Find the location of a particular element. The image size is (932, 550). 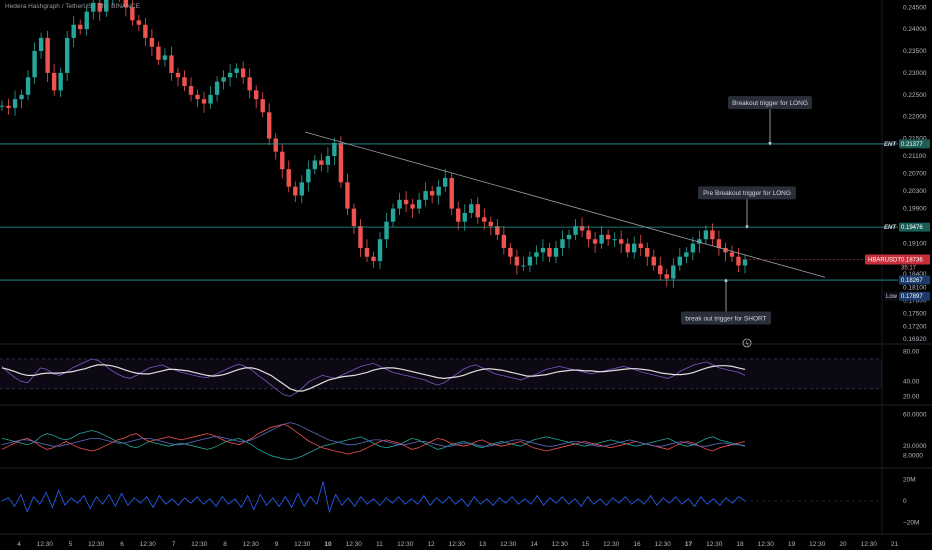

rsi_ma-line is located at coordinates (373, 378).